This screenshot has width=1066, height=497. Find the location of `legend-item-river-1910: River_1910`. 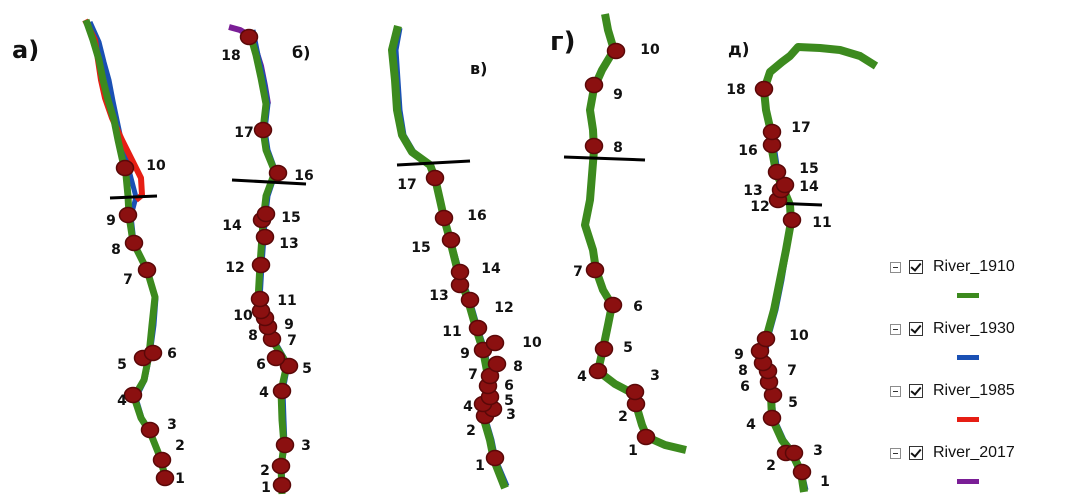

legend-item-river-1910: River_1910 is located at coordinates (978, 286).